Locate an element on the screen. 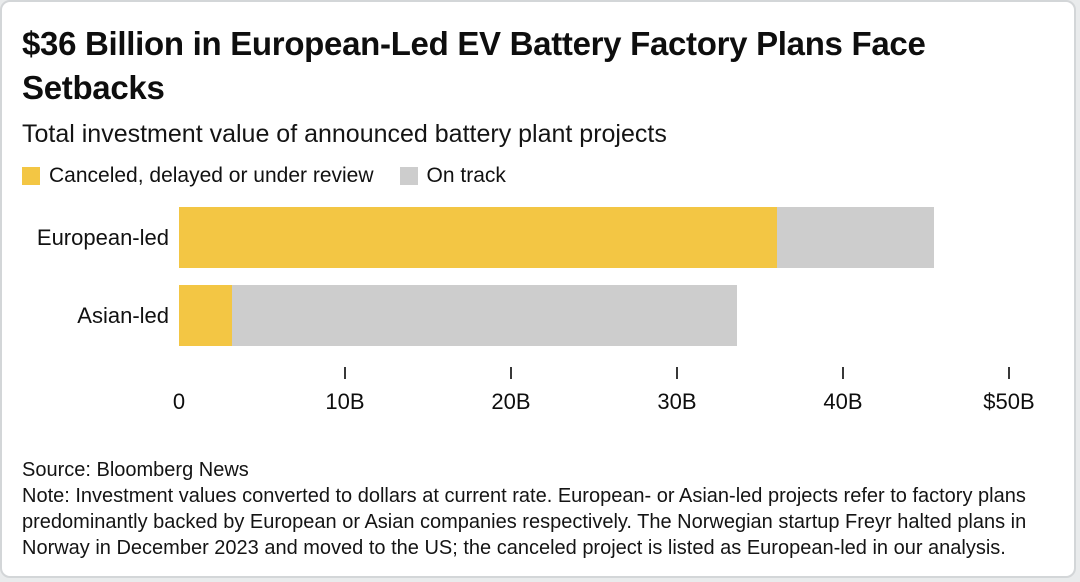  legend-swatch-canceled is located at coordinates (31, 176).